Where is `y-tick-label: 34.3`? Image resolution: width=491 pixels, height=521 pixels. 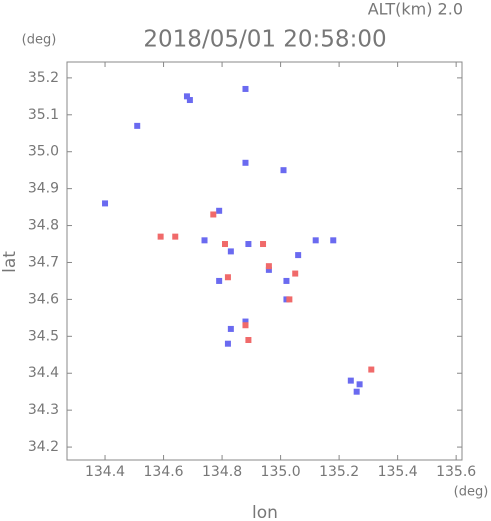
y-tick-label: 34.3 is located at coordinates (43, 410).